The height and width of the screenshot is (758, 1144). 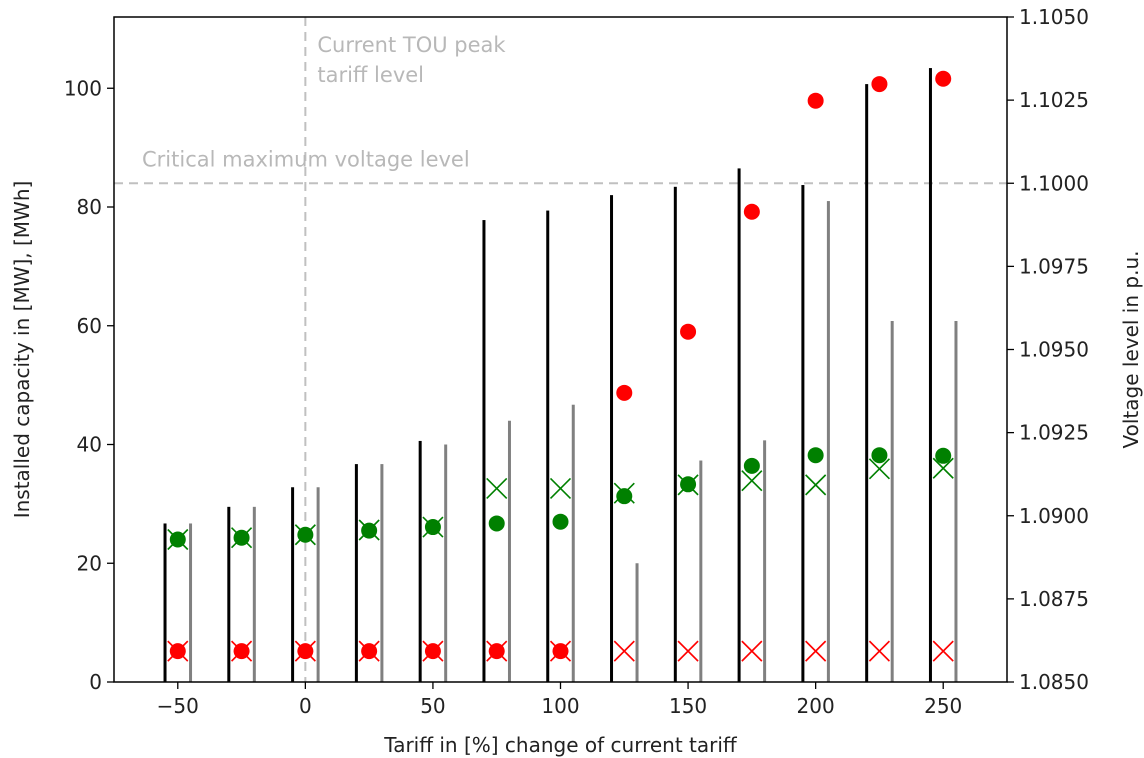 I want to click on vertical-reference-label-line-1: Current TOU peak, so click(x=411, y=45).